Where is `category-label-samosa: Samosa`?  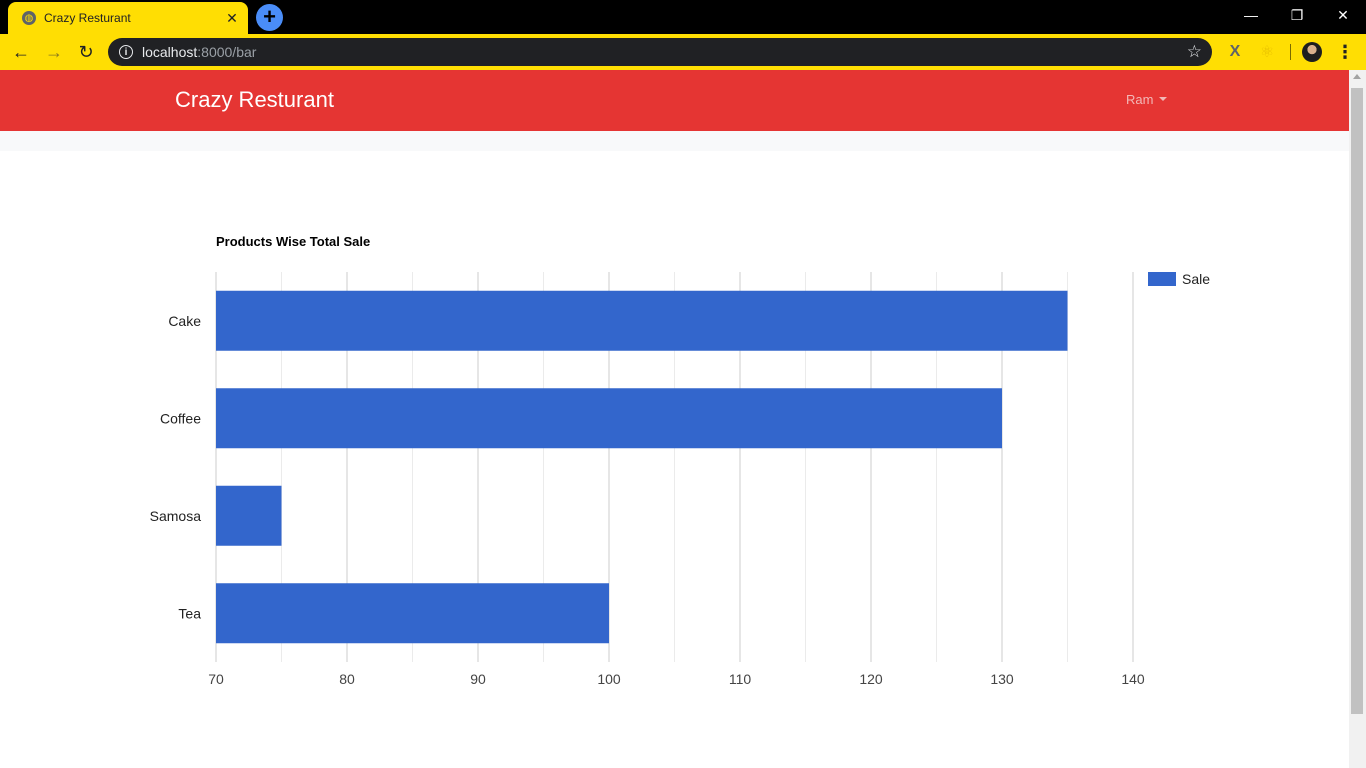
category-label-samosa: Samosa is located at coordinates (176, 516).